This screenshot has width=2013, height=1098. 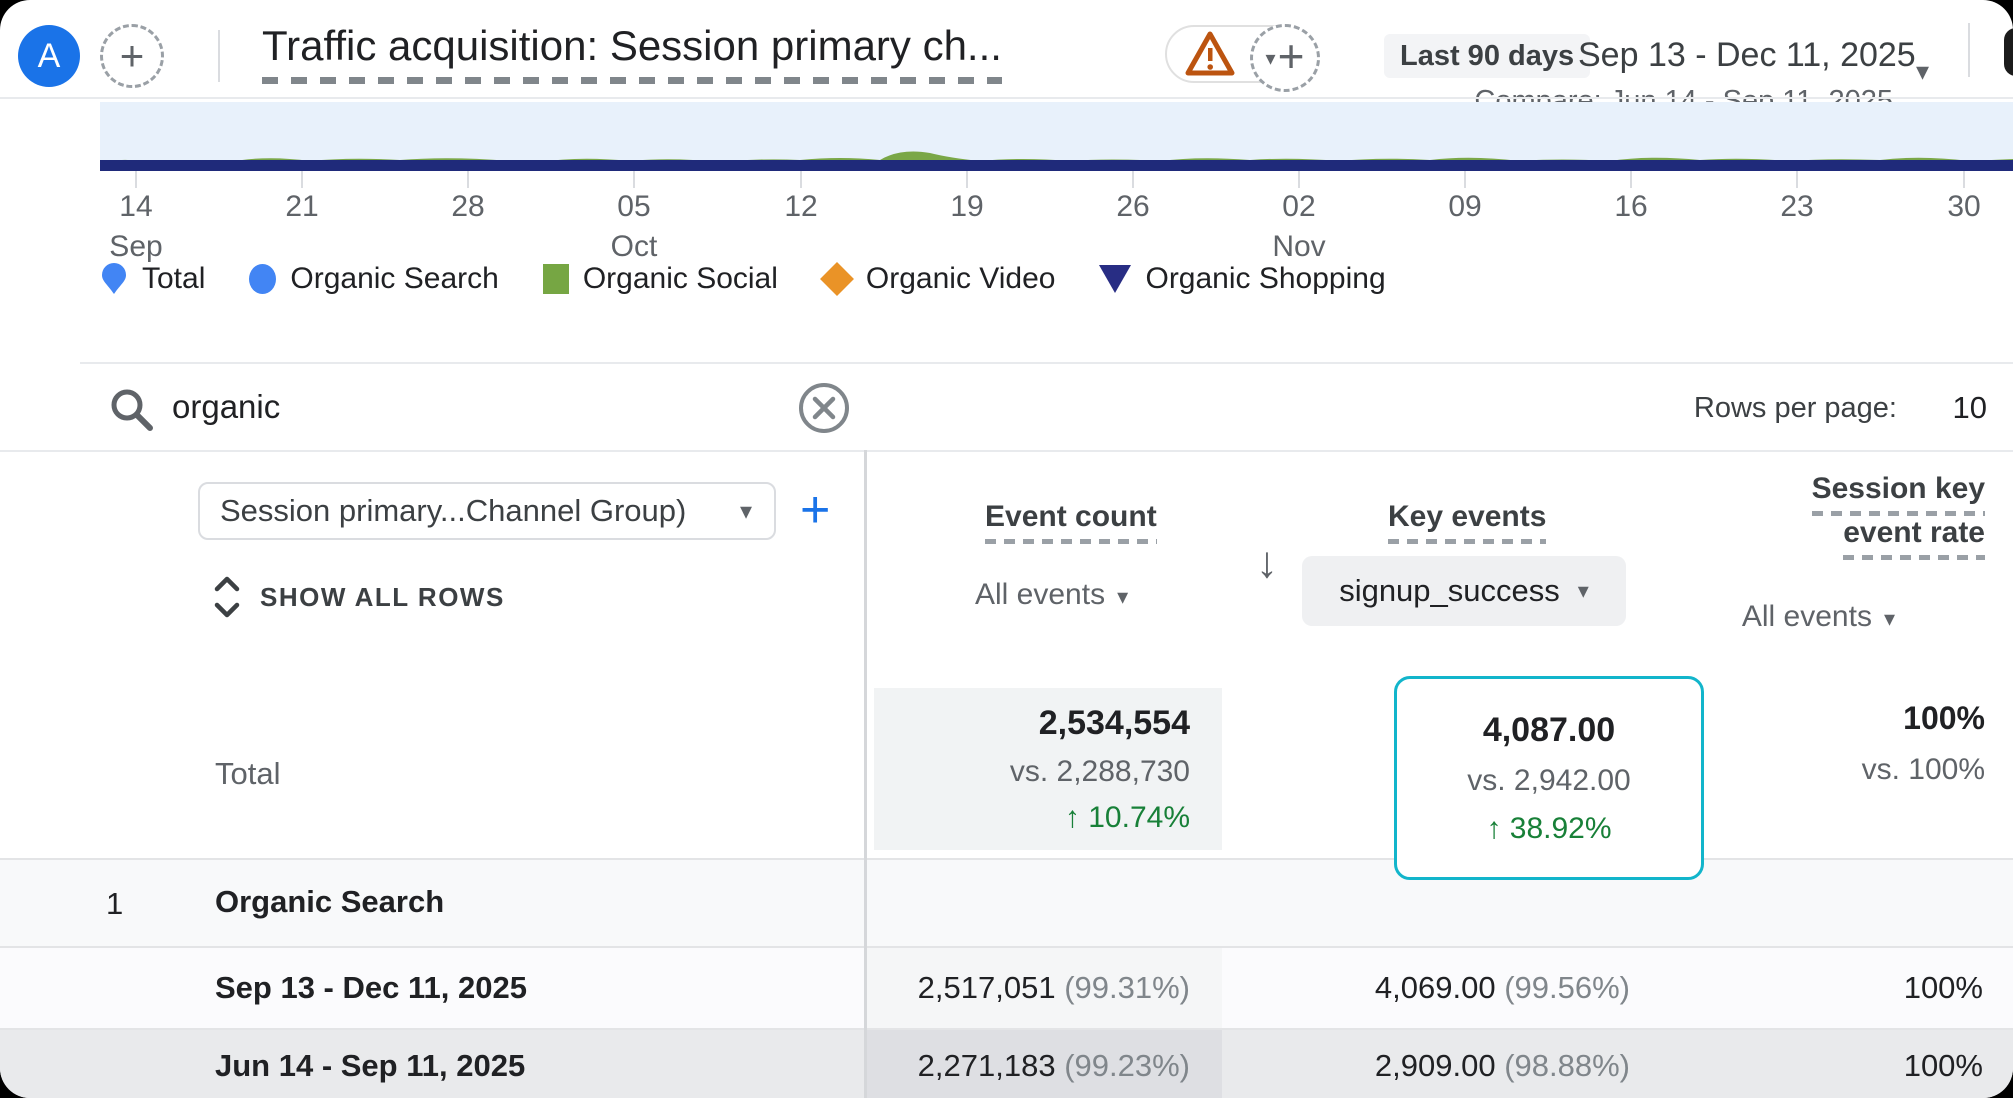 I want to click on x-axis-tick-label: 12, so click(x=801, y=206).